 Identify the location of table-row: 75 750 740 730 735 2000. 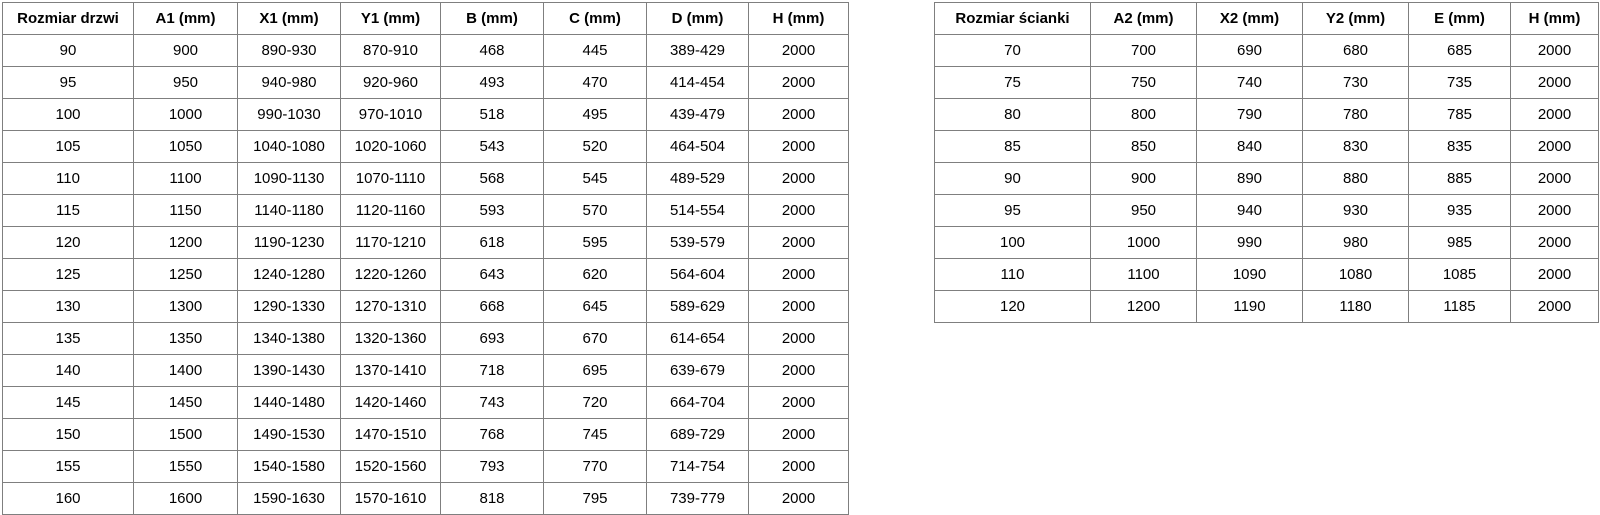
(1266, 82).